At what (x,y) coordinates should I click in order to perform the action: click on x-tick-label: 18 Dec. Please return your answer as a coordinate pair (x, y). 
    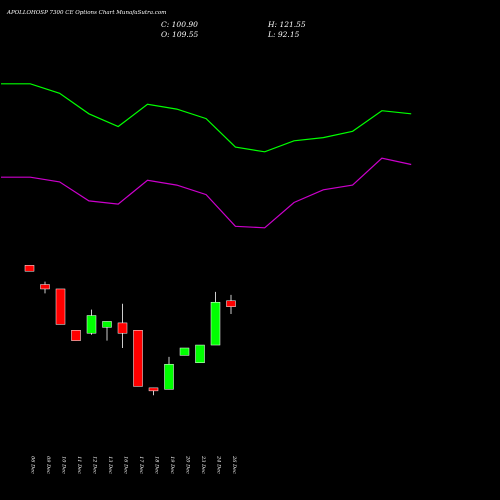
    Looking at the image, I should click on (157, 465).